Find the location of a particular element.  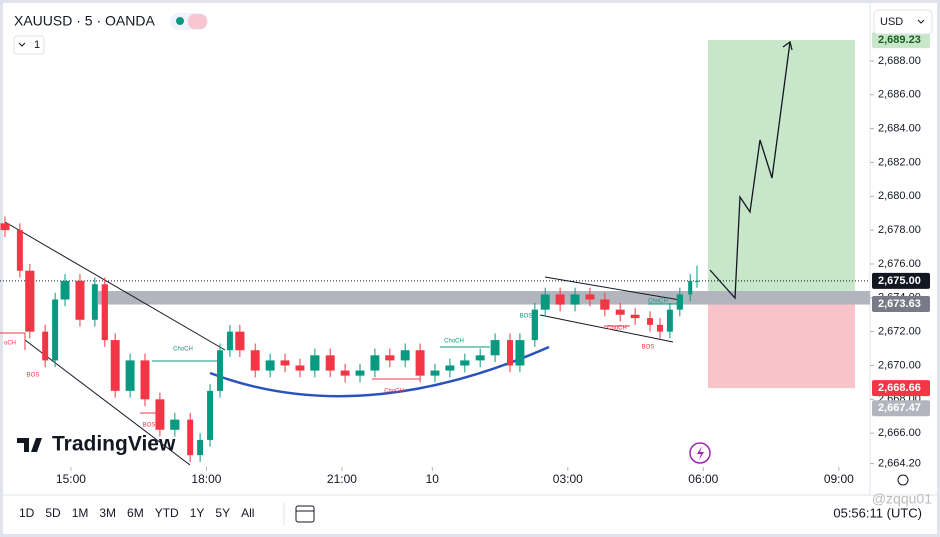

y-tick-label: 2,670.00 is located at coordinates (899, 365).